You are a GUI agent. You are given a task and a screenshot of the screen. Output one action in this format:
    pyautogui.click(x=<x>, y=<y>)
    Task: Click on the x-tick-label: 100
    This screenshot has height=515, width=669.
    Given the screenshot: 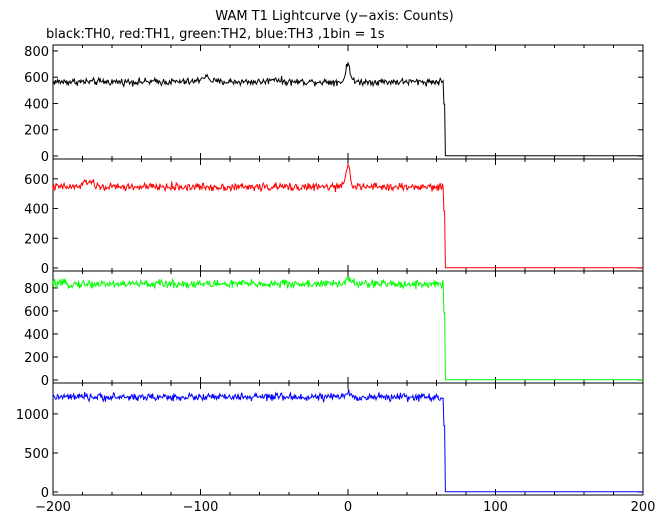 What is the action you would take?
    pyautogui.click(x=495, y=507)
    